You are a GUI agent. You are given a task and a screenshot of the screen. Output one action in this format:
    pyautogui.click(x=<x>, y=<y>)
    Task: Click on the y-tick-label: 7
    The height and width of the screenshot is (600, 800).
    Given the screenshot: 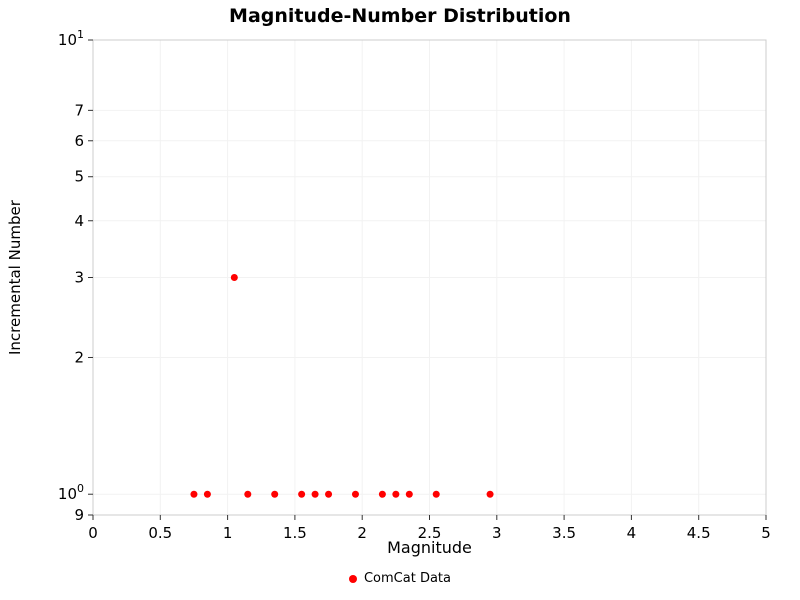 What is the action you would take?
    pyautogui.click(x=79, y=110)
    